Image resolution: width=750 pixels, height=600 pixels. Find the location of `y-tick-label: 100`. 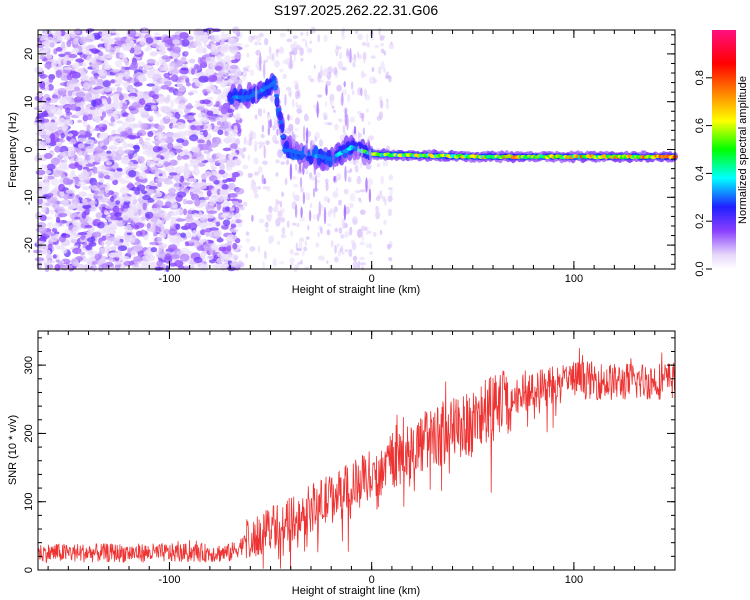

y-tick-label: 100 is located at coordinates (29, 502).